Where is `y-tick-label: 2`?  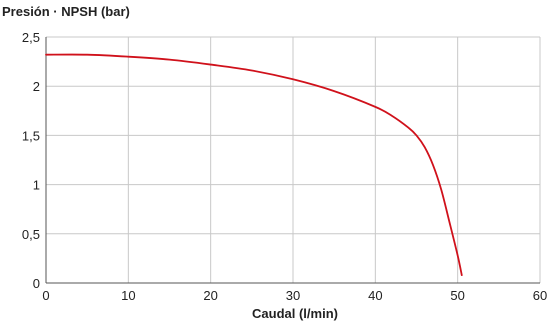
y-tick-label: 2 is located at coordinates (36, 86).